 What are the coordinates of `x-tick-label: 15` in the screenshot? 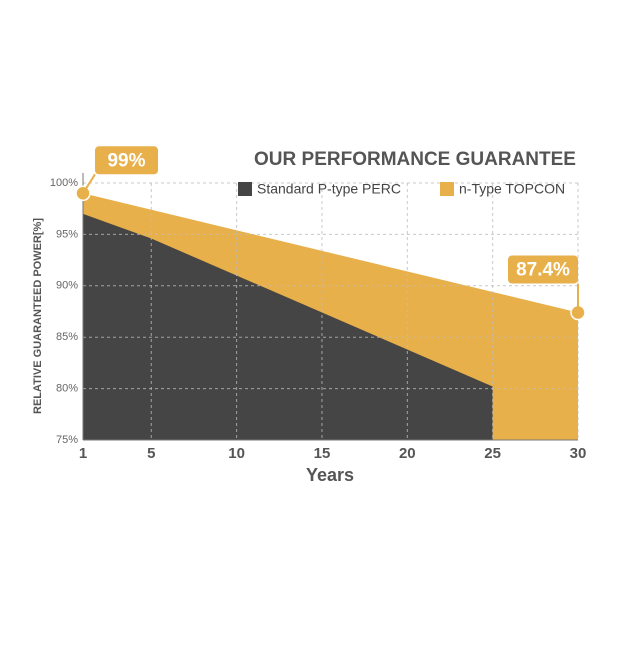 It's located at (322, 453).